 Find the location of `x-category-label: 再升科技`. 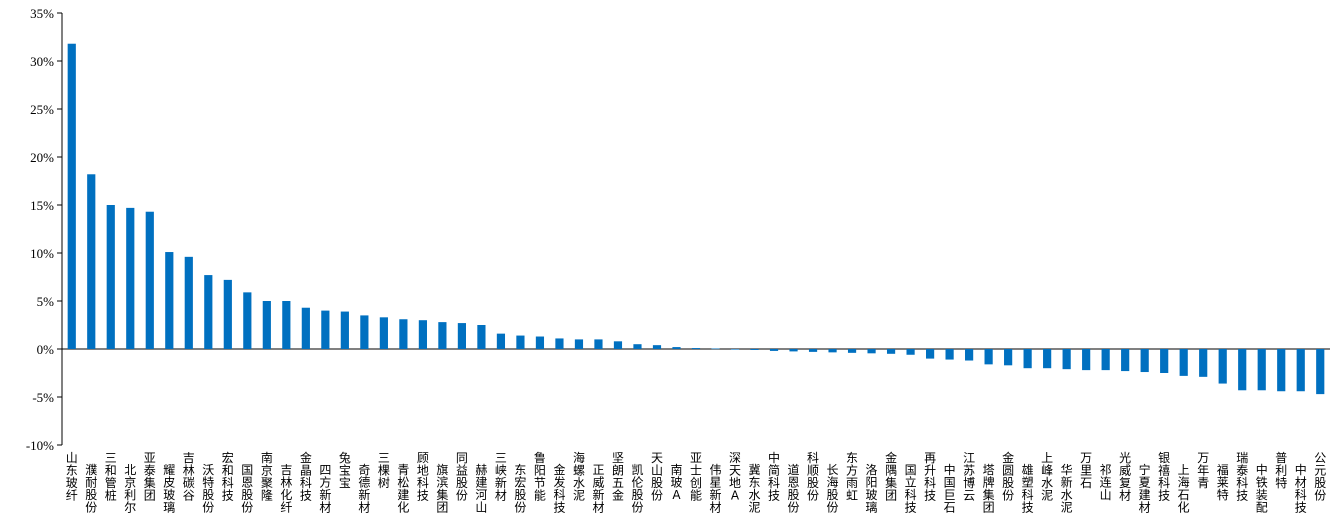

x-category-label: 再升科技 is located at coordinates (930, 477).